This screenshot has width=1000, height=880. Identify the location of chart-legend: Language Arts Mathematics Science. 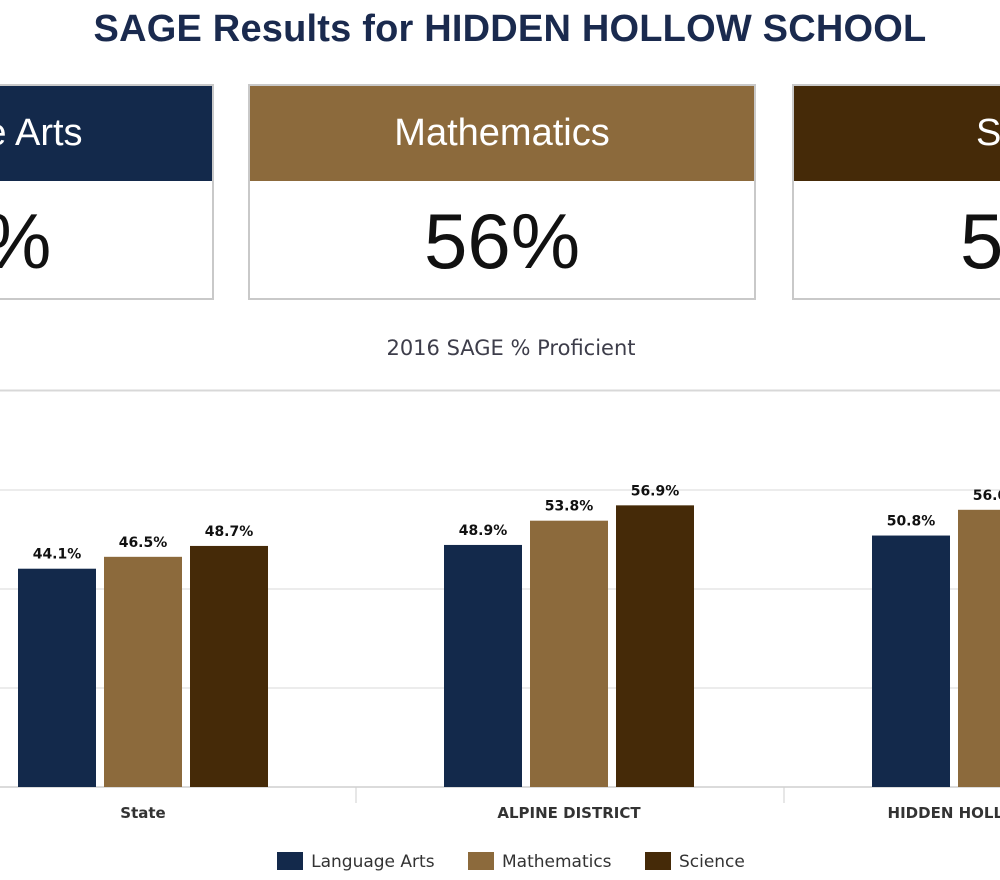
(500, 862).